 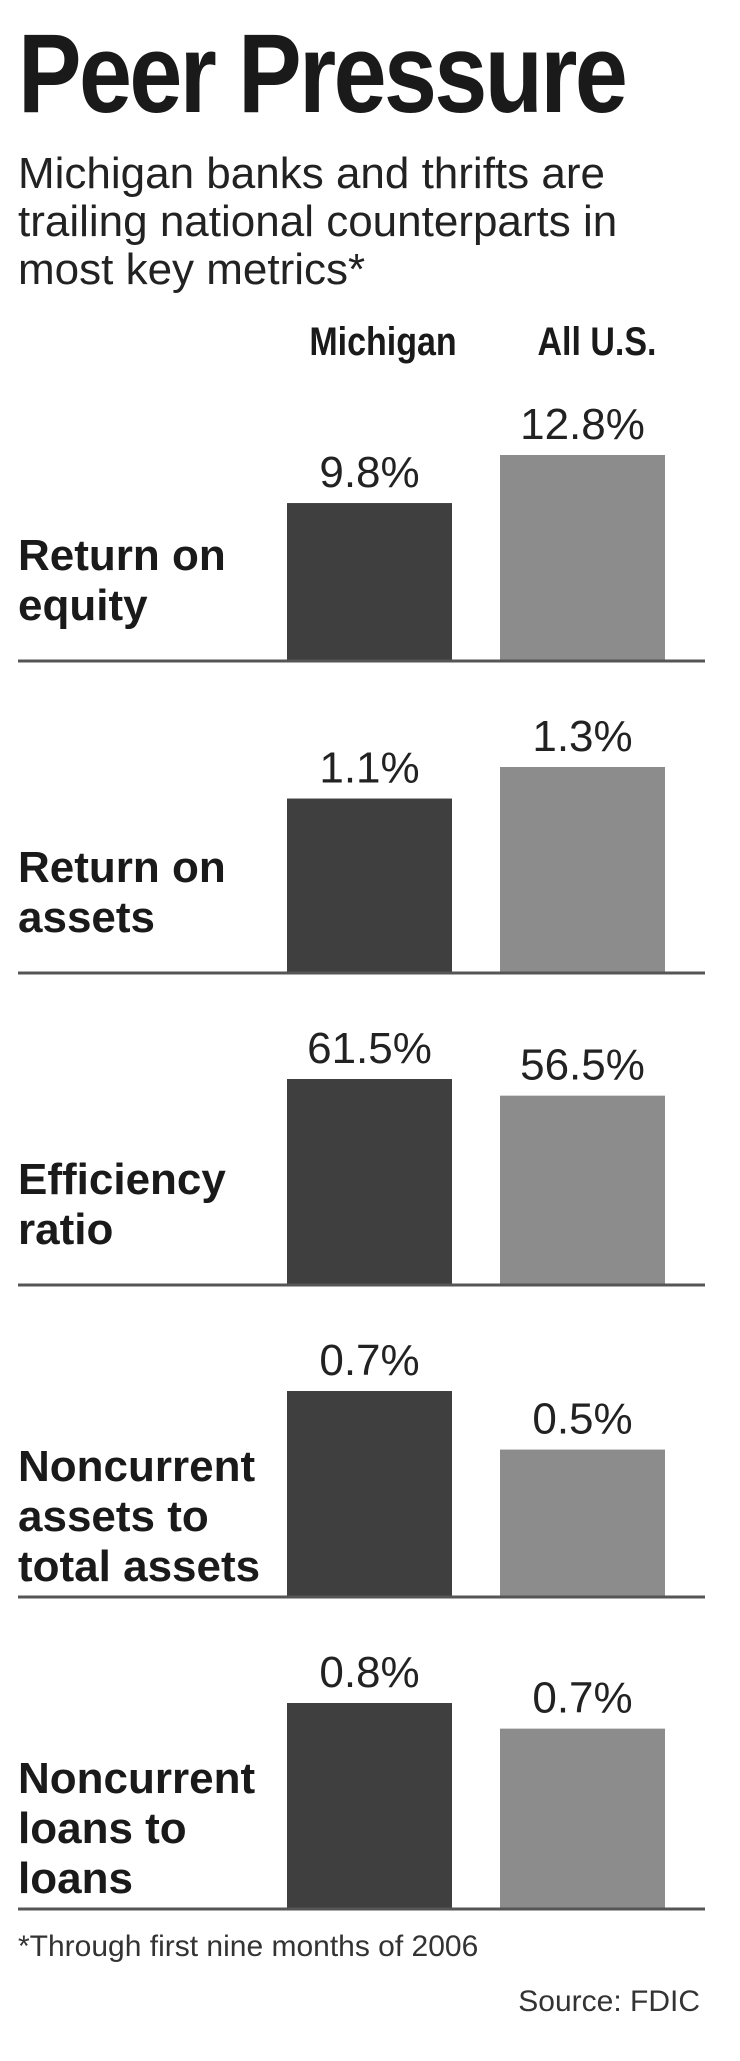 I want to click on footnote: *Through first nine months of 2006, so click(x=248, y=1946).